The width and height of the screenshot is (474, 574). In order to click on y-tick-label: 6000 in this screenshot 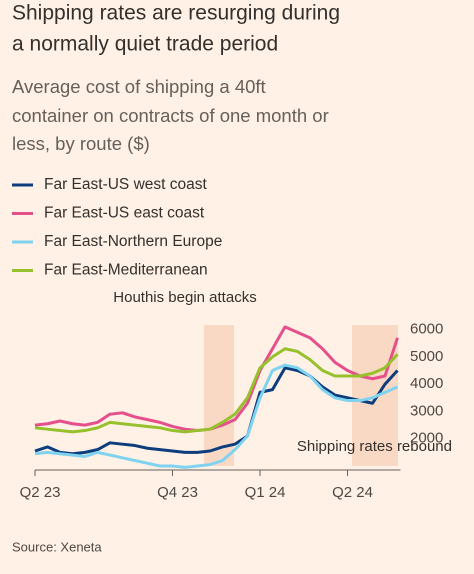, I will do `click(426, 329)`.